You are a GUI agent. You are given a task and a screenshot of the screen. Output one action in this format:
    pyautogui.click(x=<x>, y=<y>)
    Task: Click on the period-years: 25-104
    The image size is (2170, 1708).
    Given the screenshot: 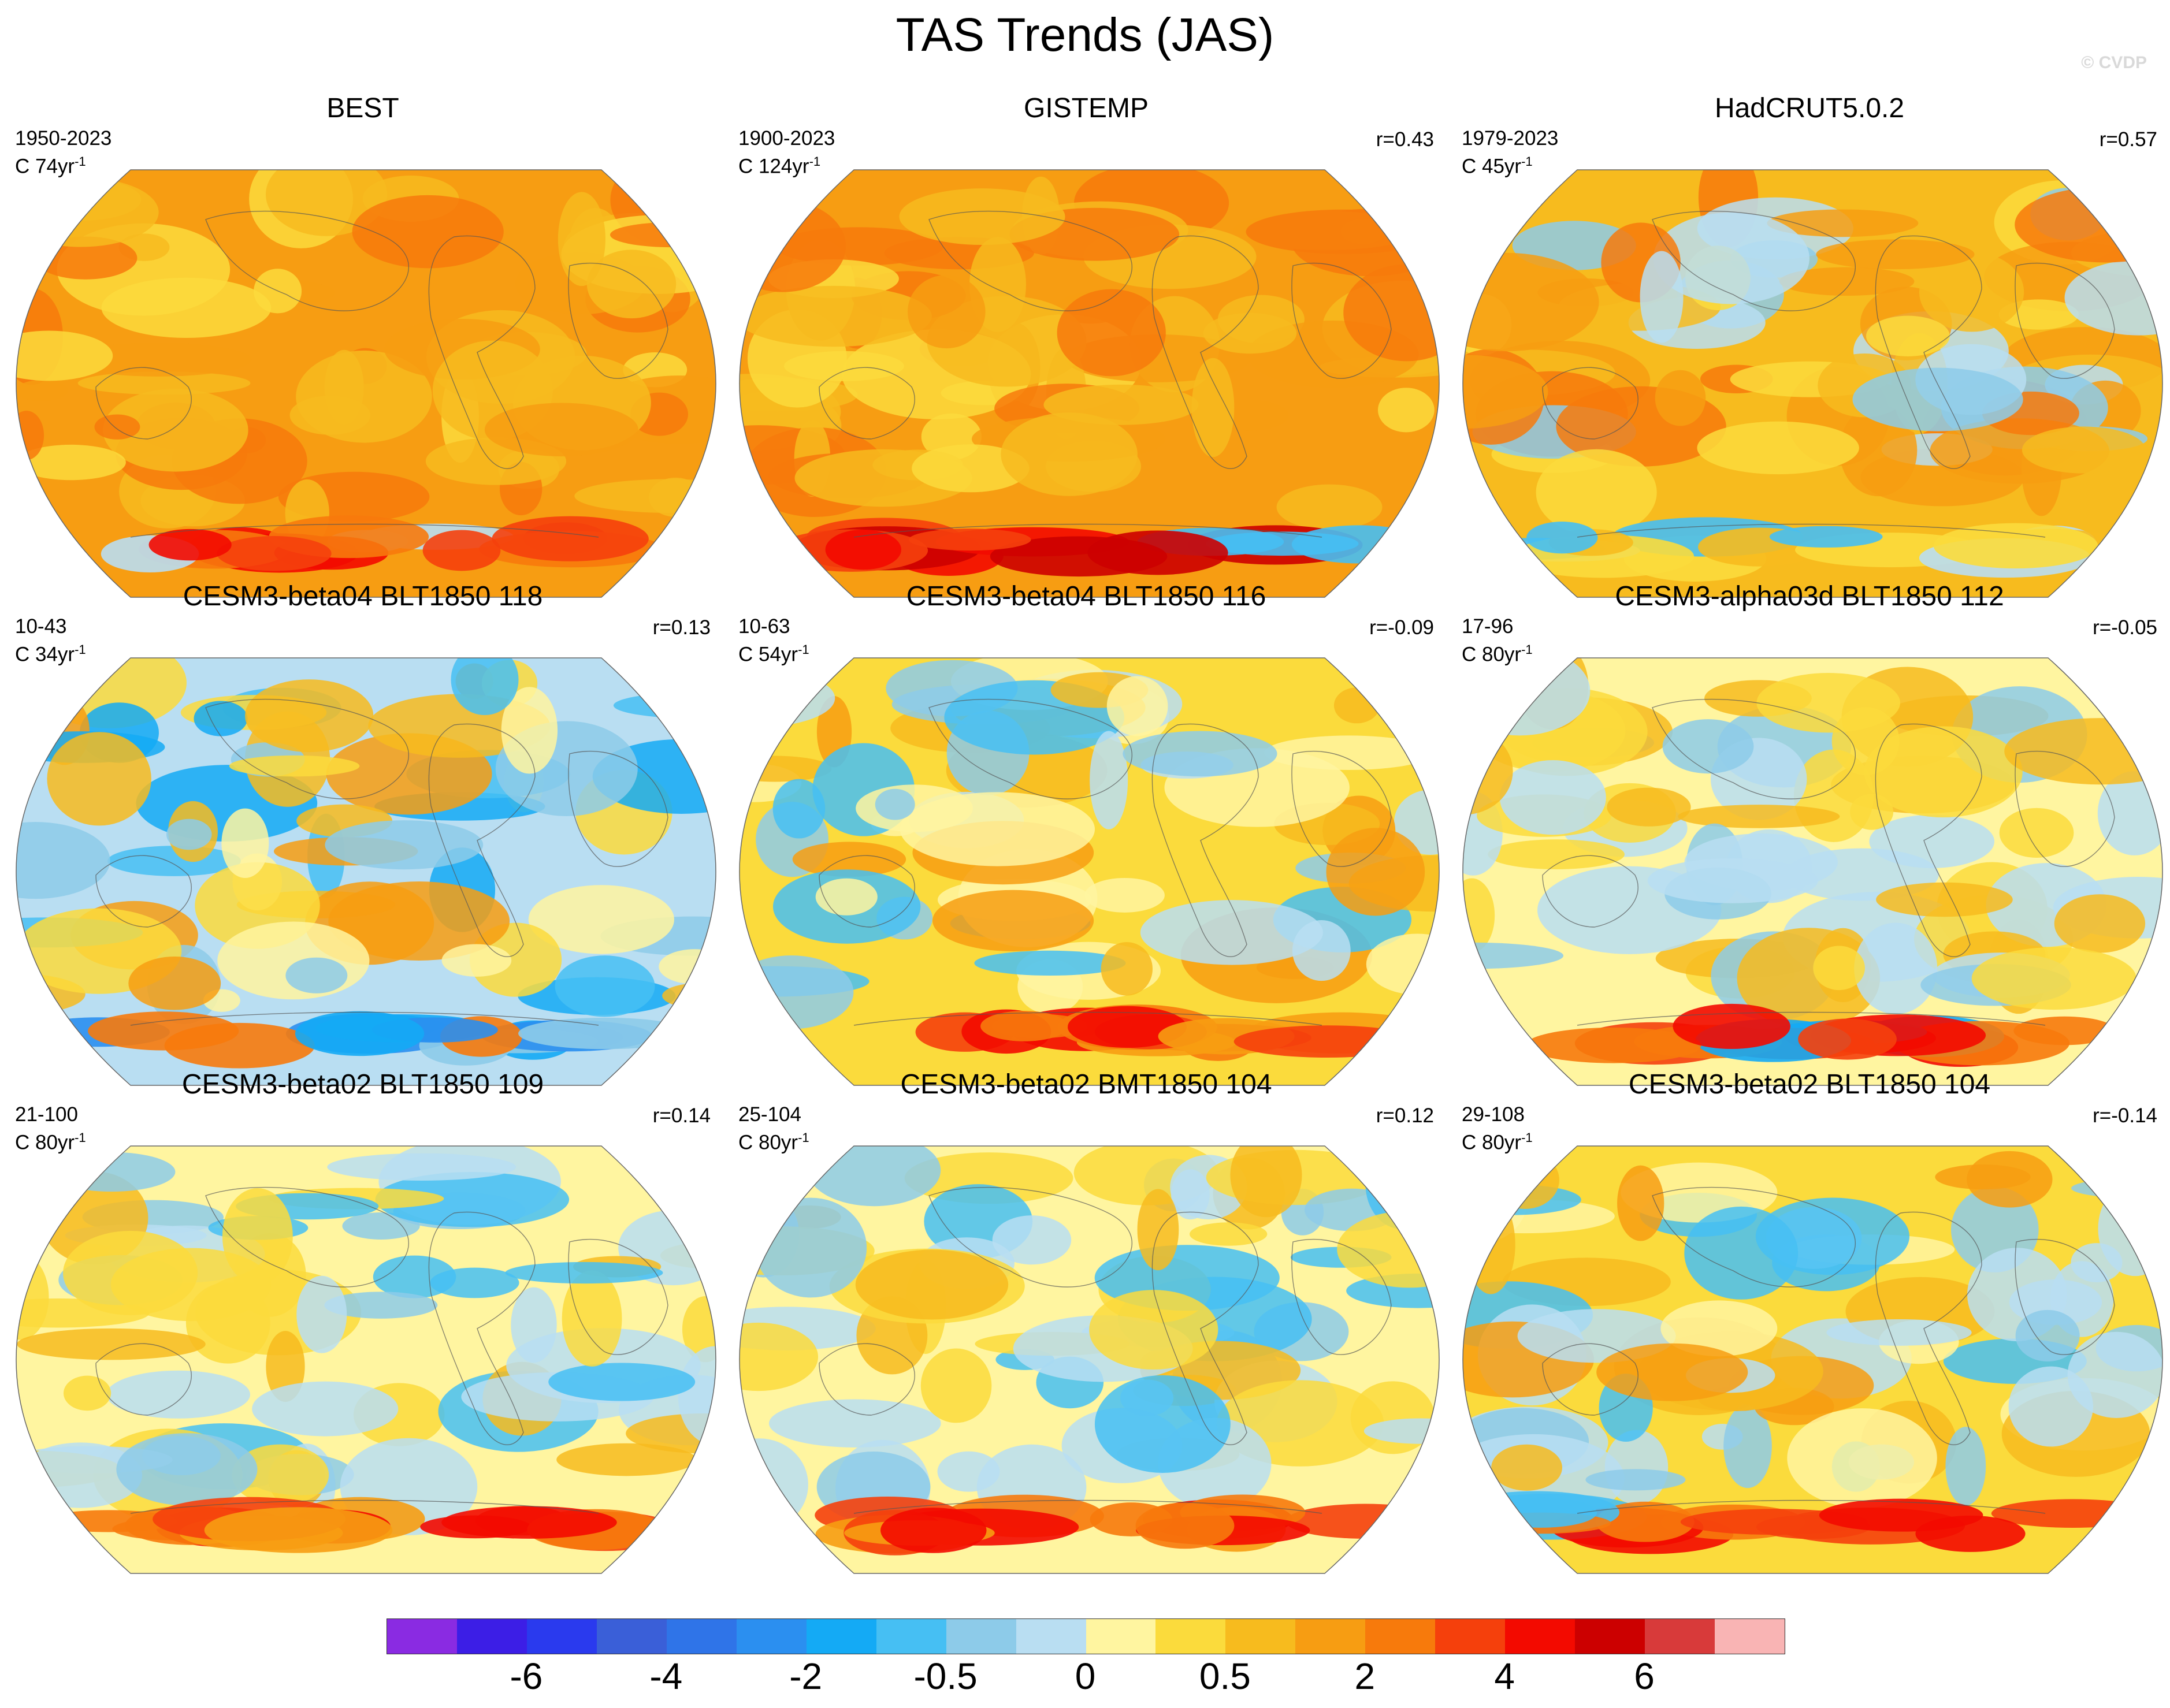 What is the action you would take?
    pyautogui.click(x=769, y=1114)
    